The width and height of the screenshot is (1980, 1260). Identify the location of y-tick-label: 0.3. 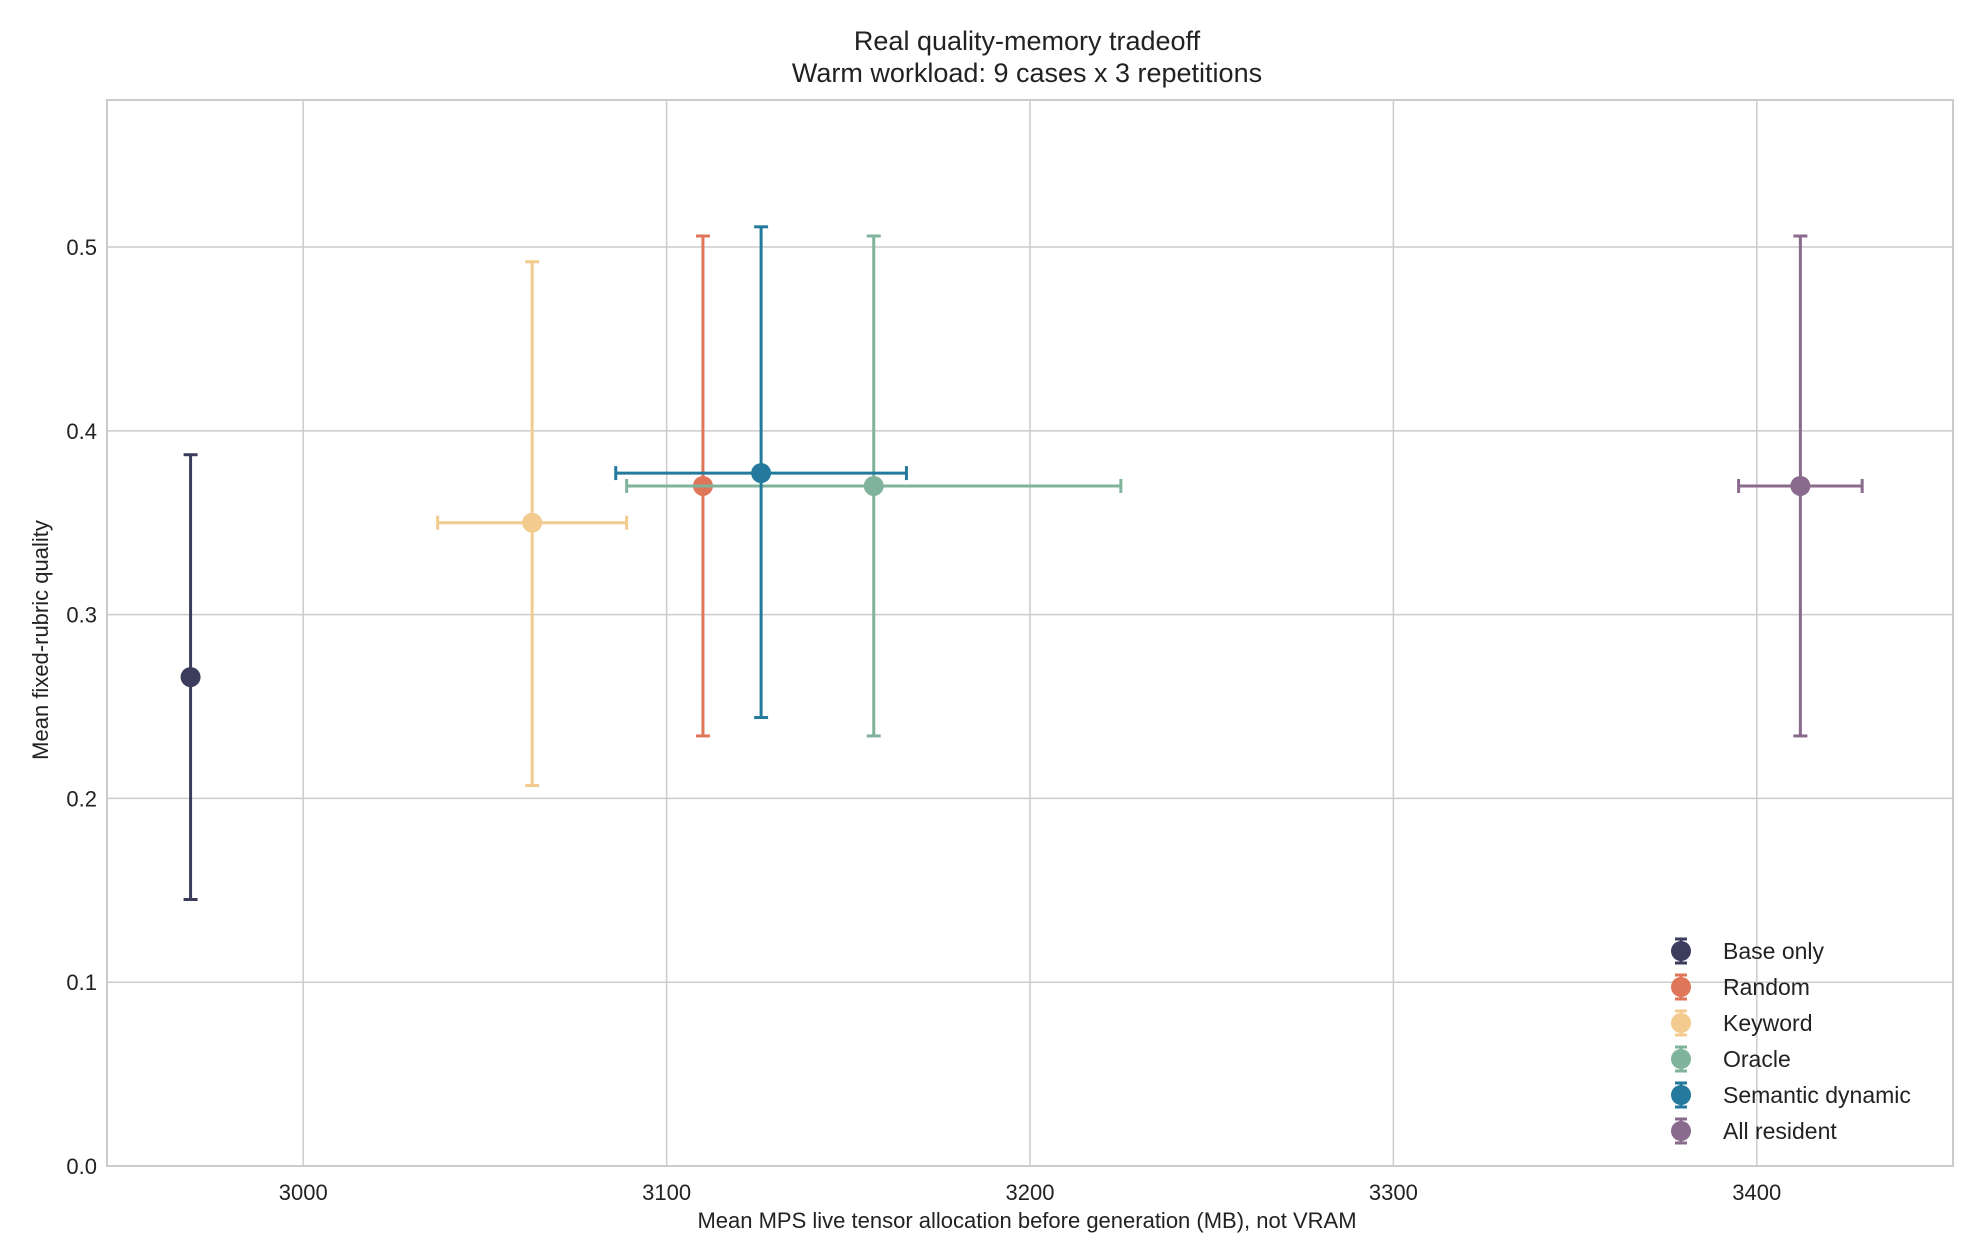
(81, 615).